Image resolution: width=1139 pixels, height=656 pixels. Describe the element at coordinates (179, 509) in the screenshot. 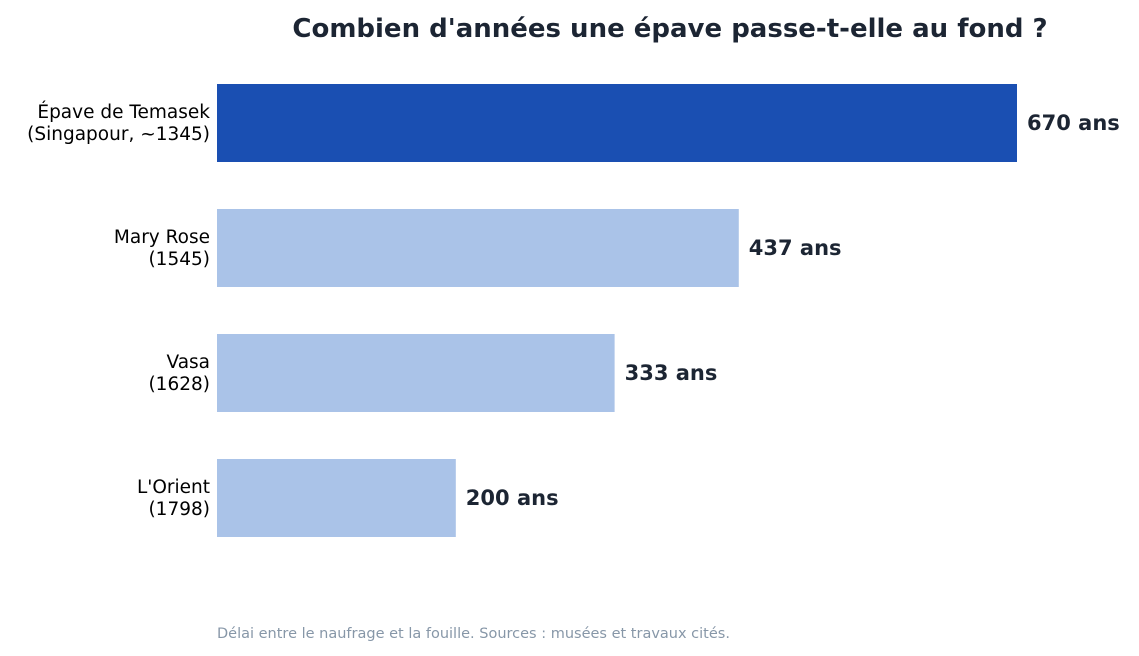

I see `category-label-3-line-1: (1798)` at that location.